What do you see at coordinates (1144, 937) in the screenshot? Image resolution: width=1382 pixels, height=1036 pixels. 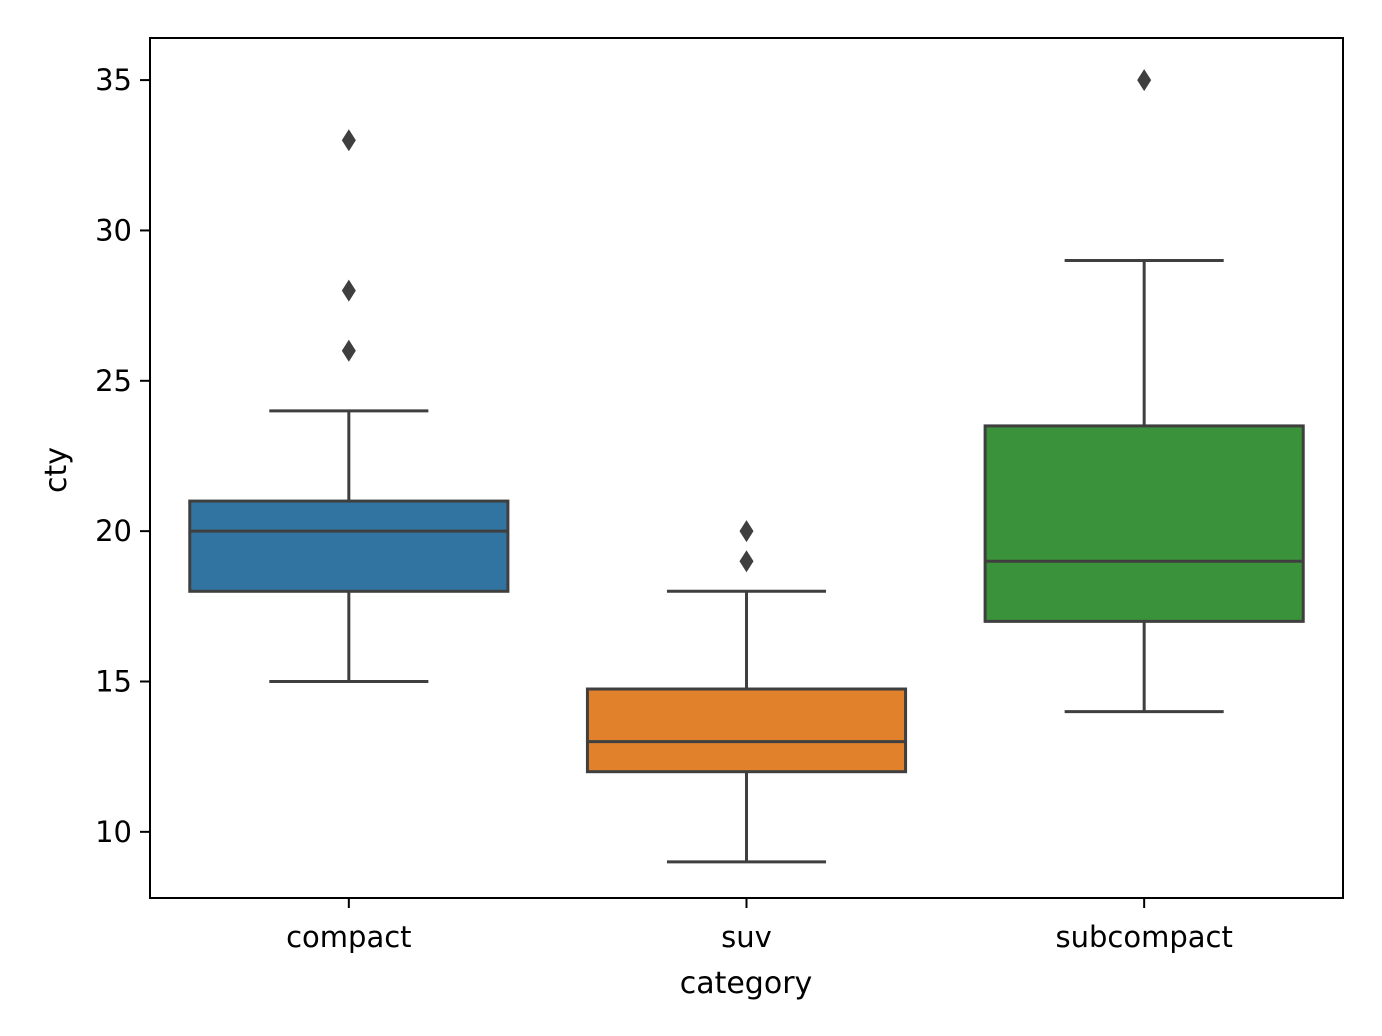 I see `x-tick-label-subcompact: subcompact` at bounding box center [1144, 937].